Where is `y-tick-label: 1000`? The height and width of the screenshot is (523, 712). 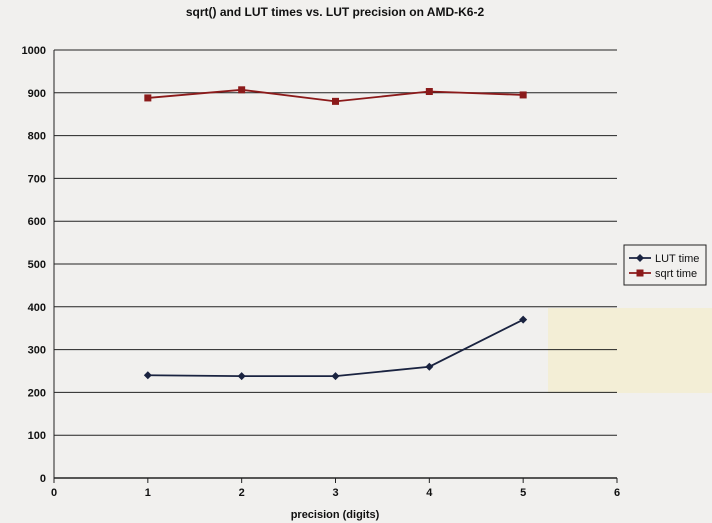 y-tick-label: 1000 is located at coordinates (34, 51).